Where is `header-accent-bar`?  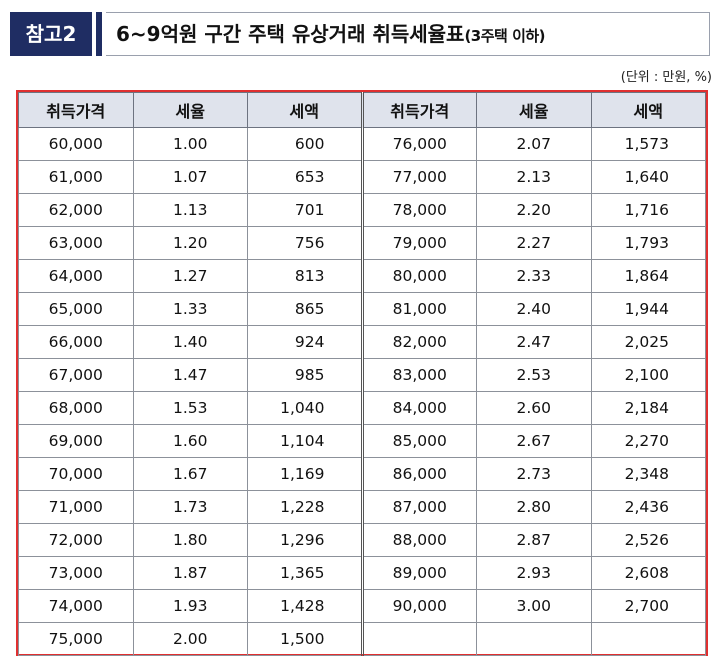
header-accent-bar is located at coordinates (99, 34).